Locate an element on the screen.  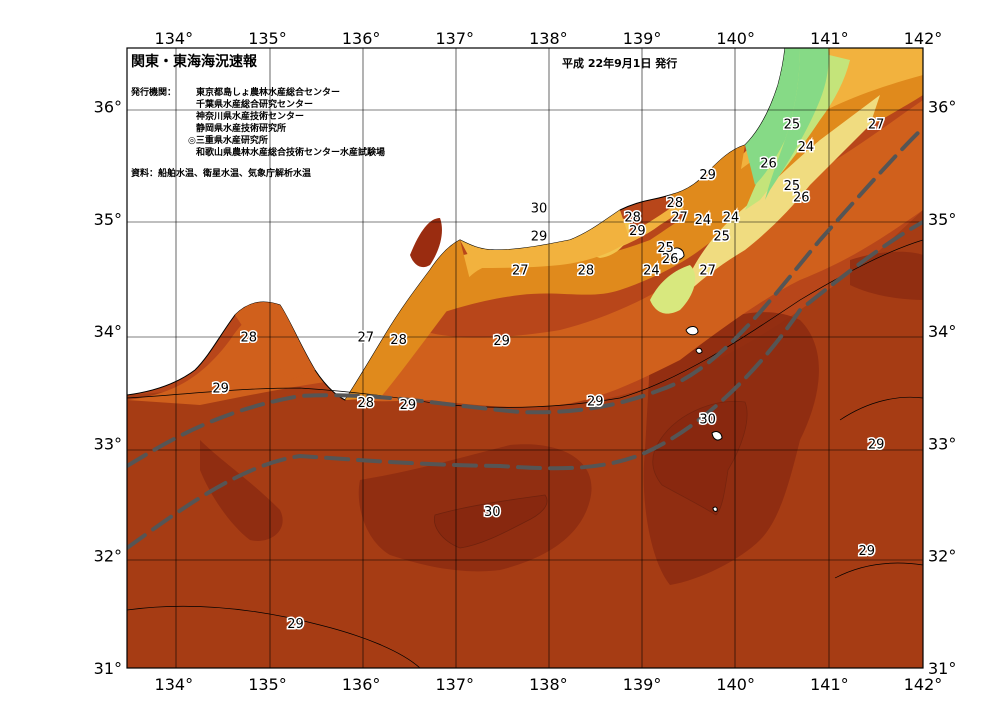
longitude-label-top: 138° is located at coordinates (548, 38).